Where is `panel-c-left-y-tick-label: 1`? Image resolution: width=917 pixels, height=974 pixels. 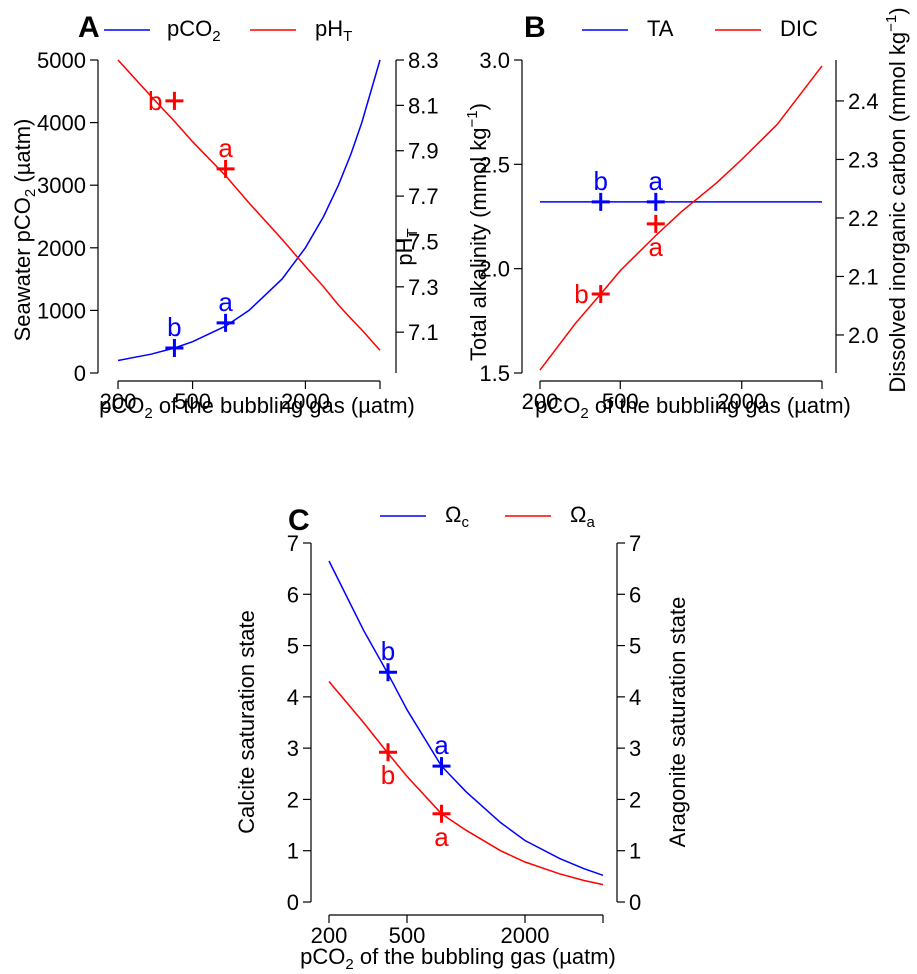
panel-c-left-y-tick-label: 1 is located at coordinates (293, 851).